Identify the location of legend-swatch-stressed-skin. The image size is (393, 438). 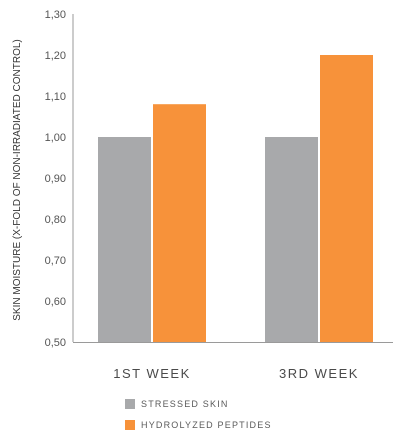
(130, 403).